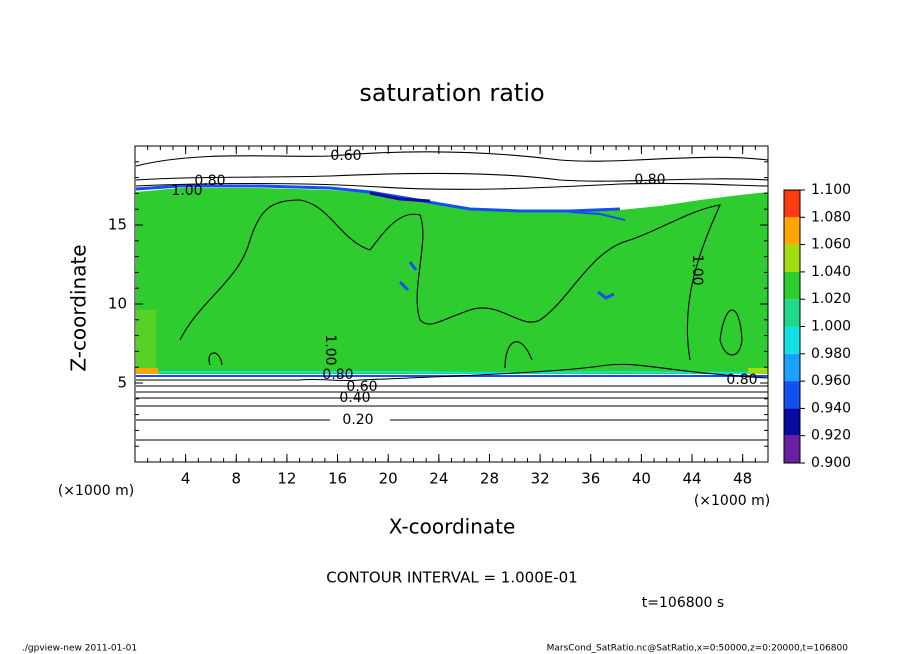  I want to click on colorbar-label: 0.980, so click(831, 354).